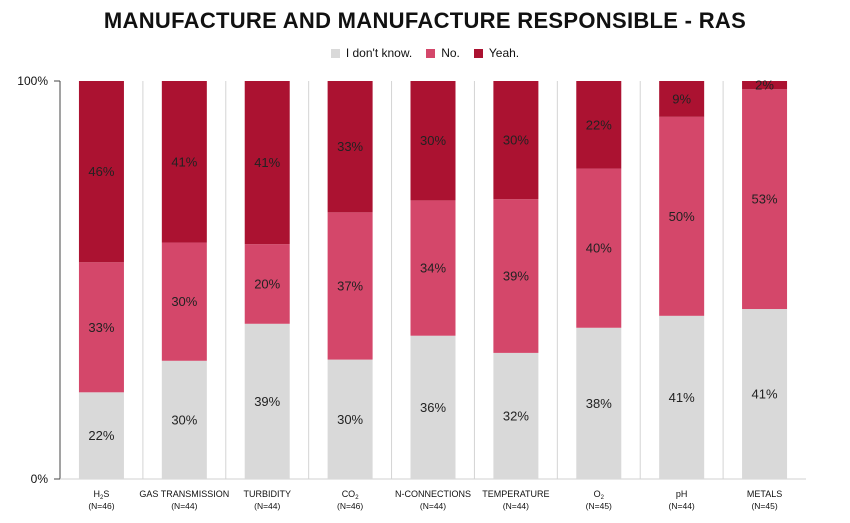 The image size is (850, 523). I want to click on category-label: METALS, so click(764, 494).